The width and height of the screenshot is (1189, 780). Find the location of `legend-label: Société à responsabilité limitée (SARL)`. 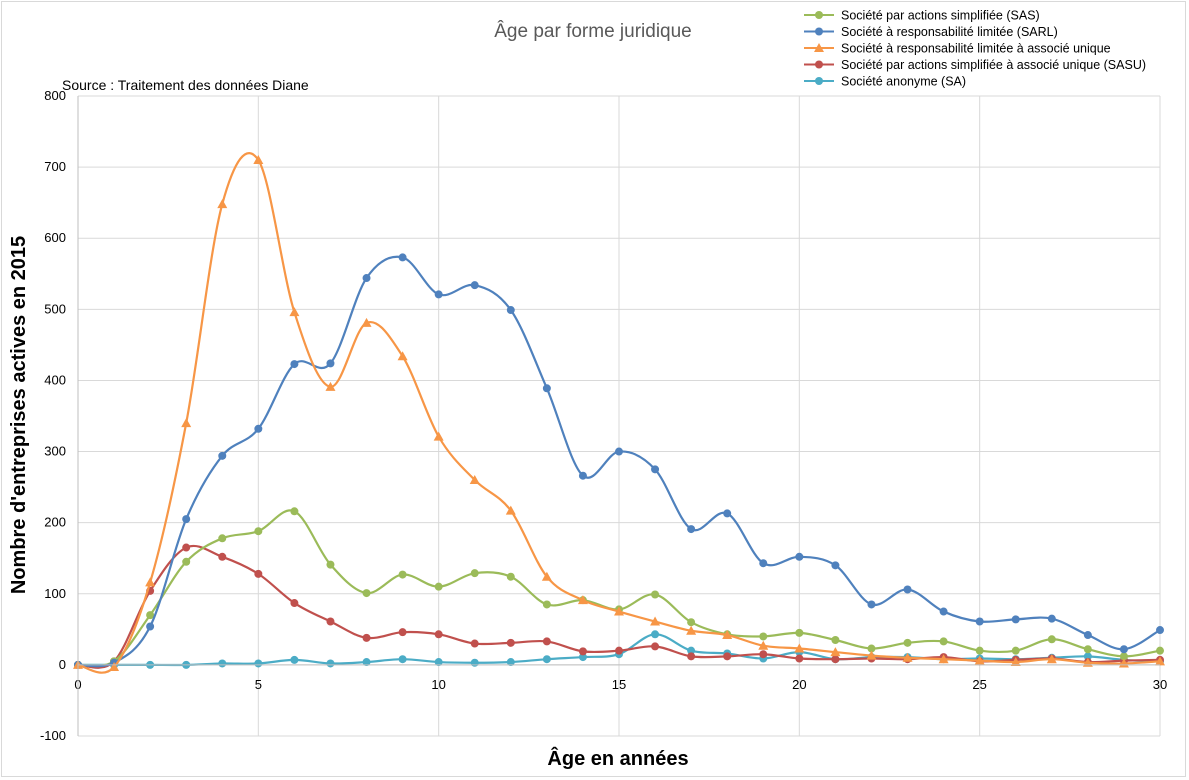

legend-label: Société à responsabilité limitée (SARL) is located at coordinates (949, 32).